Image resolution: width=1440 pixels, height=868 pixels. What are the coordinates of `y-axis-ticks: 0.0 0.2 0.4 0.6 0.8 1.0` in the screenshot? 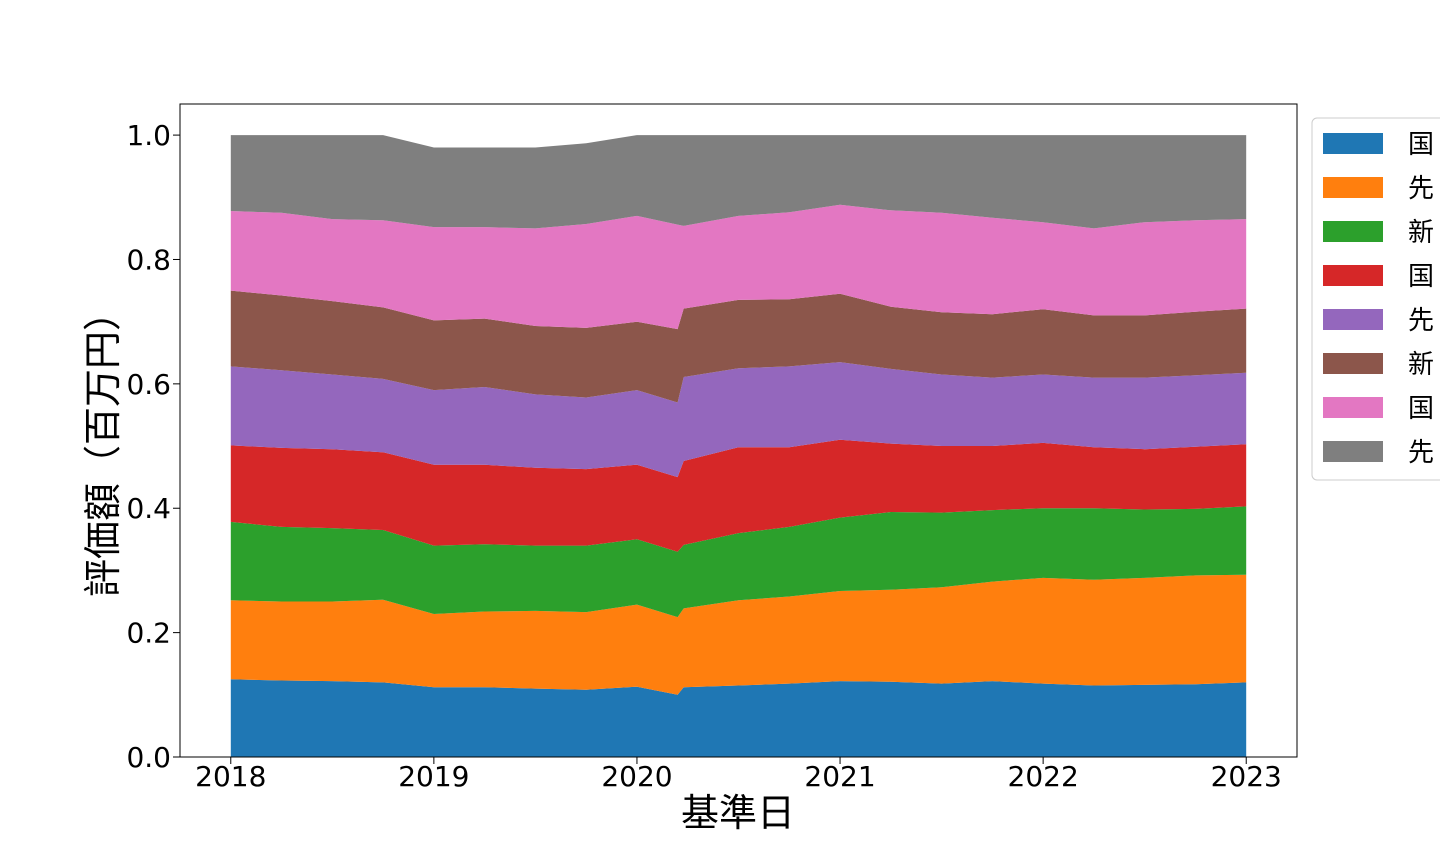 It's located at (153, 446).